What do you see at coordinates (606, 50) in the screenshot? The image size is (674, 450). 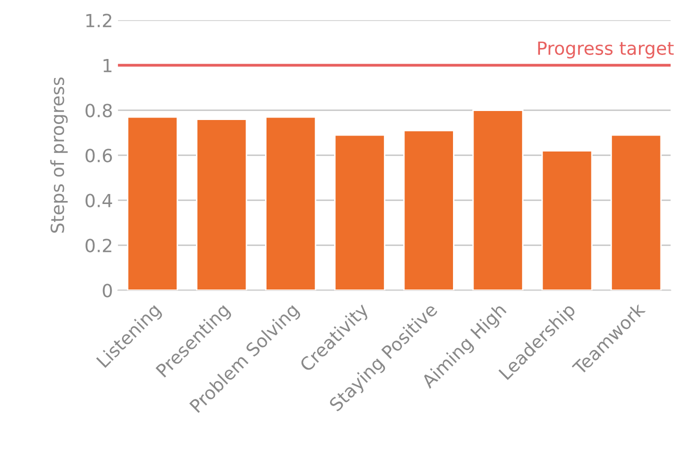 I see `ref-line-label: Progress target` at bounding box center [606, 50].